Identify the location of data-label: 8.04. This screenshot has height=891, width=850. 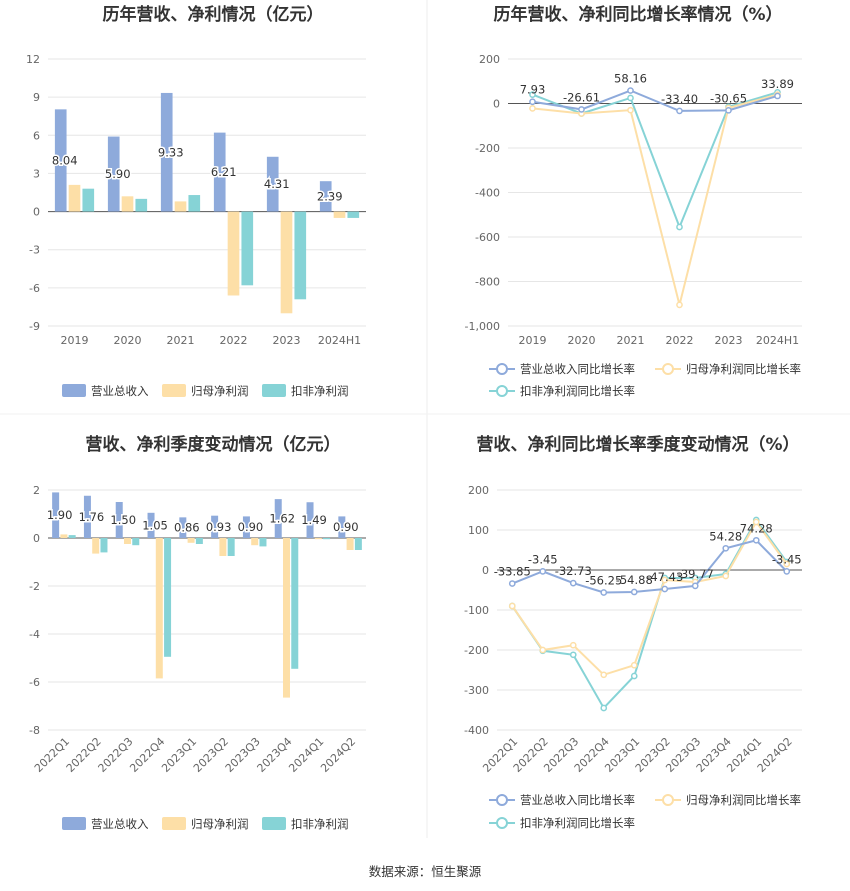
(65, 160).